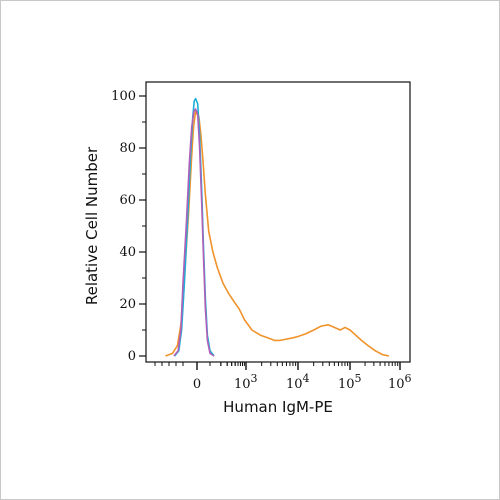  What do you see at coordinates (278, 407) in the screenshot?
I see `x-axis-title: Human IgM-PE` at bounding box center [278, 407].